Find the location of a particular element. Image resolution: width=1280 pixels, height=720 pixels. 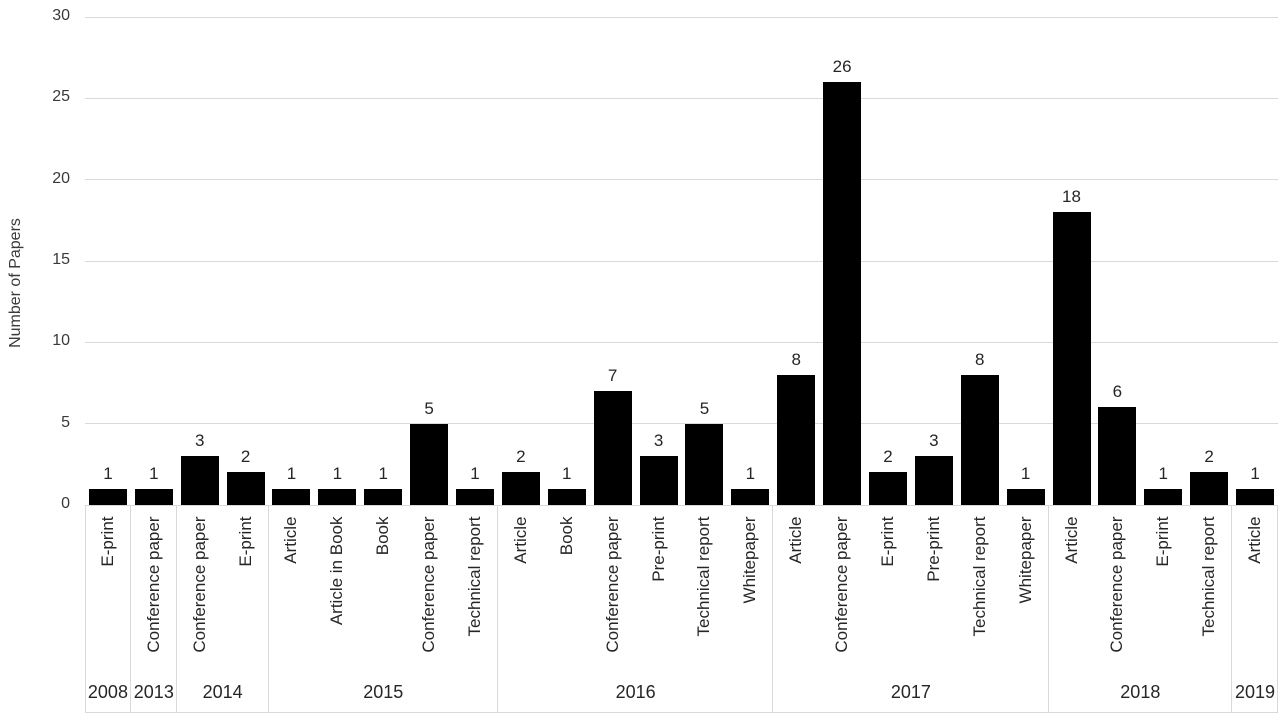

y-tick-label: 20 is located at coordinates (61, 178).